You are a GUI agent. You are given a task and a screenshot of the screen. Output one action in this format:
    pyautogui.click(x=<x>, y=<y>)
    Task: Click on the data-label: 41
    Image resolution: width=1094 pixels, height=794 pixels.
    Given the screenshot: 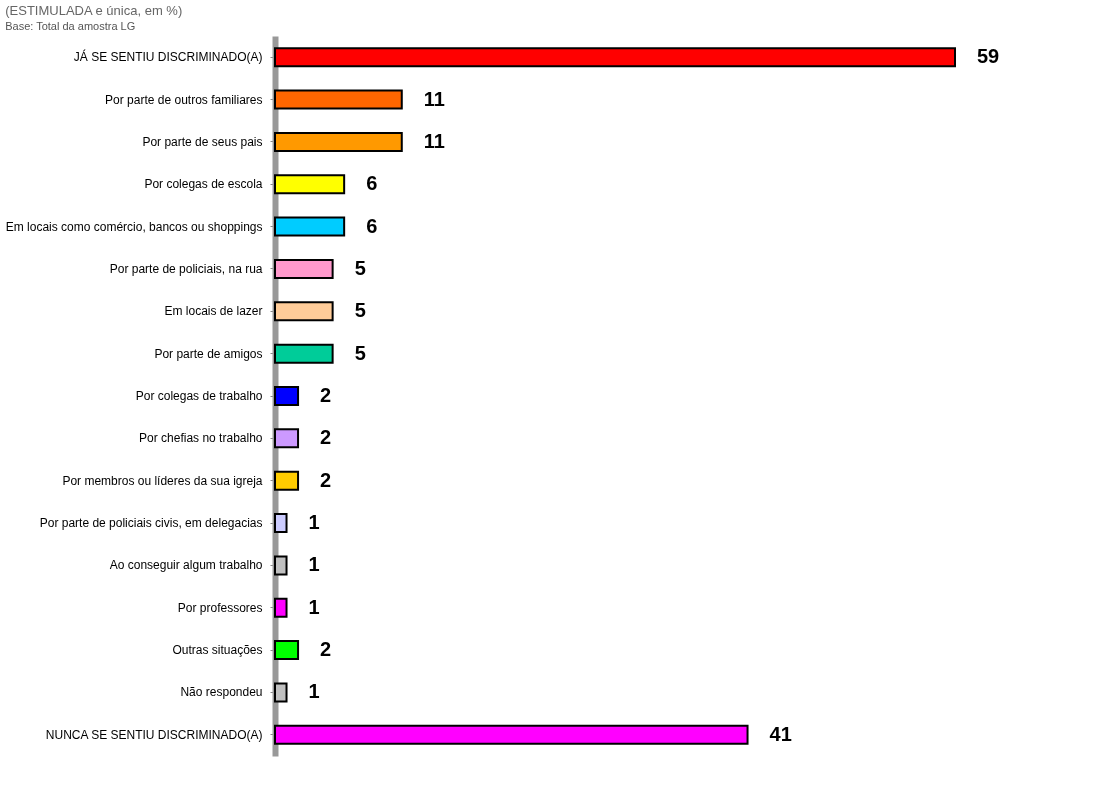 What is the action you would take?
    pyautogui.click(x=780, y=733)
    